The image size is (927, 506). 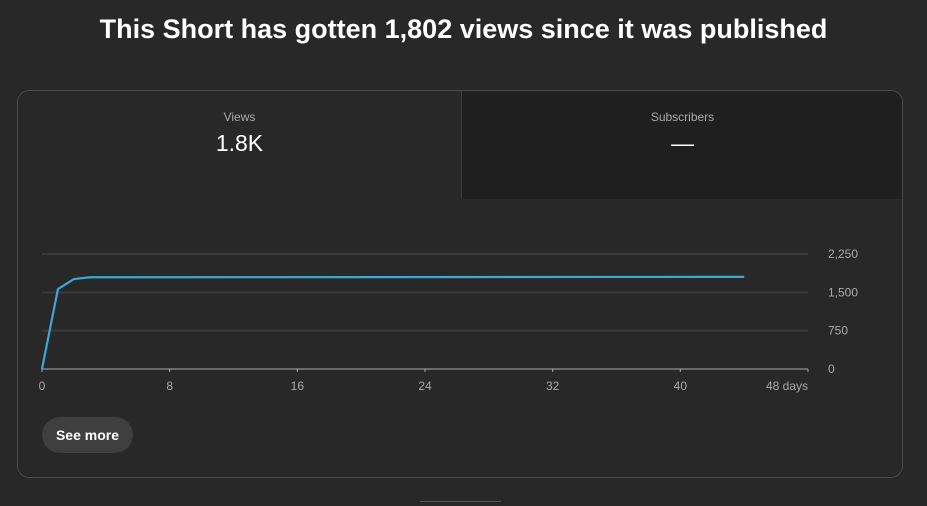 What do you see at coordinates (681, 386) in the screenshot?
I see `x-tick-label: 40` at bounding box center [681, 386].